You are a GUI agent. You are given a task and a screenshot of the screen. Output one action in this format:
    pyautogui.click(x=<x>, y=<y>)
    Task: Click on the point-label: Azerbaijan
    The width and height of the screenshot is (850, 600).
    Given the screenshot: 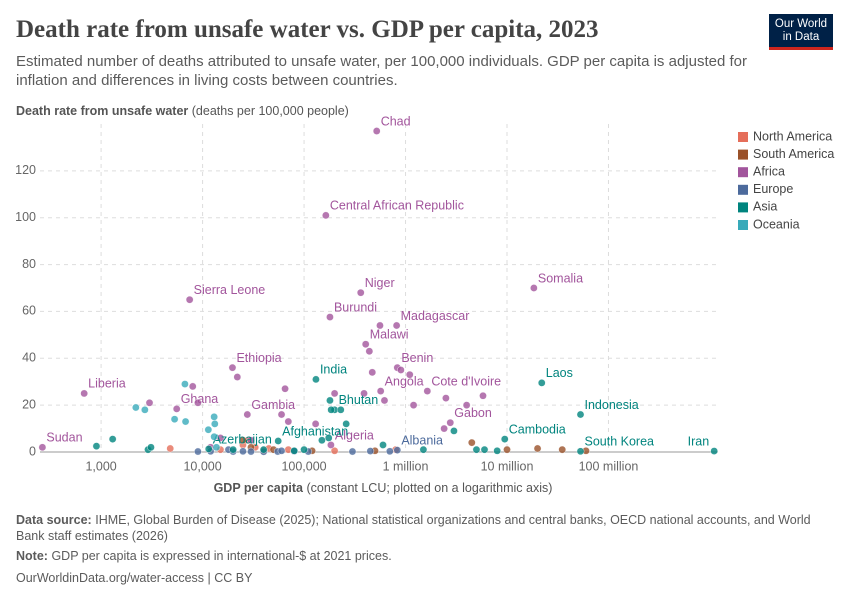 What is the action you would take?
    pyautogui.click(x=242, y=439)
    